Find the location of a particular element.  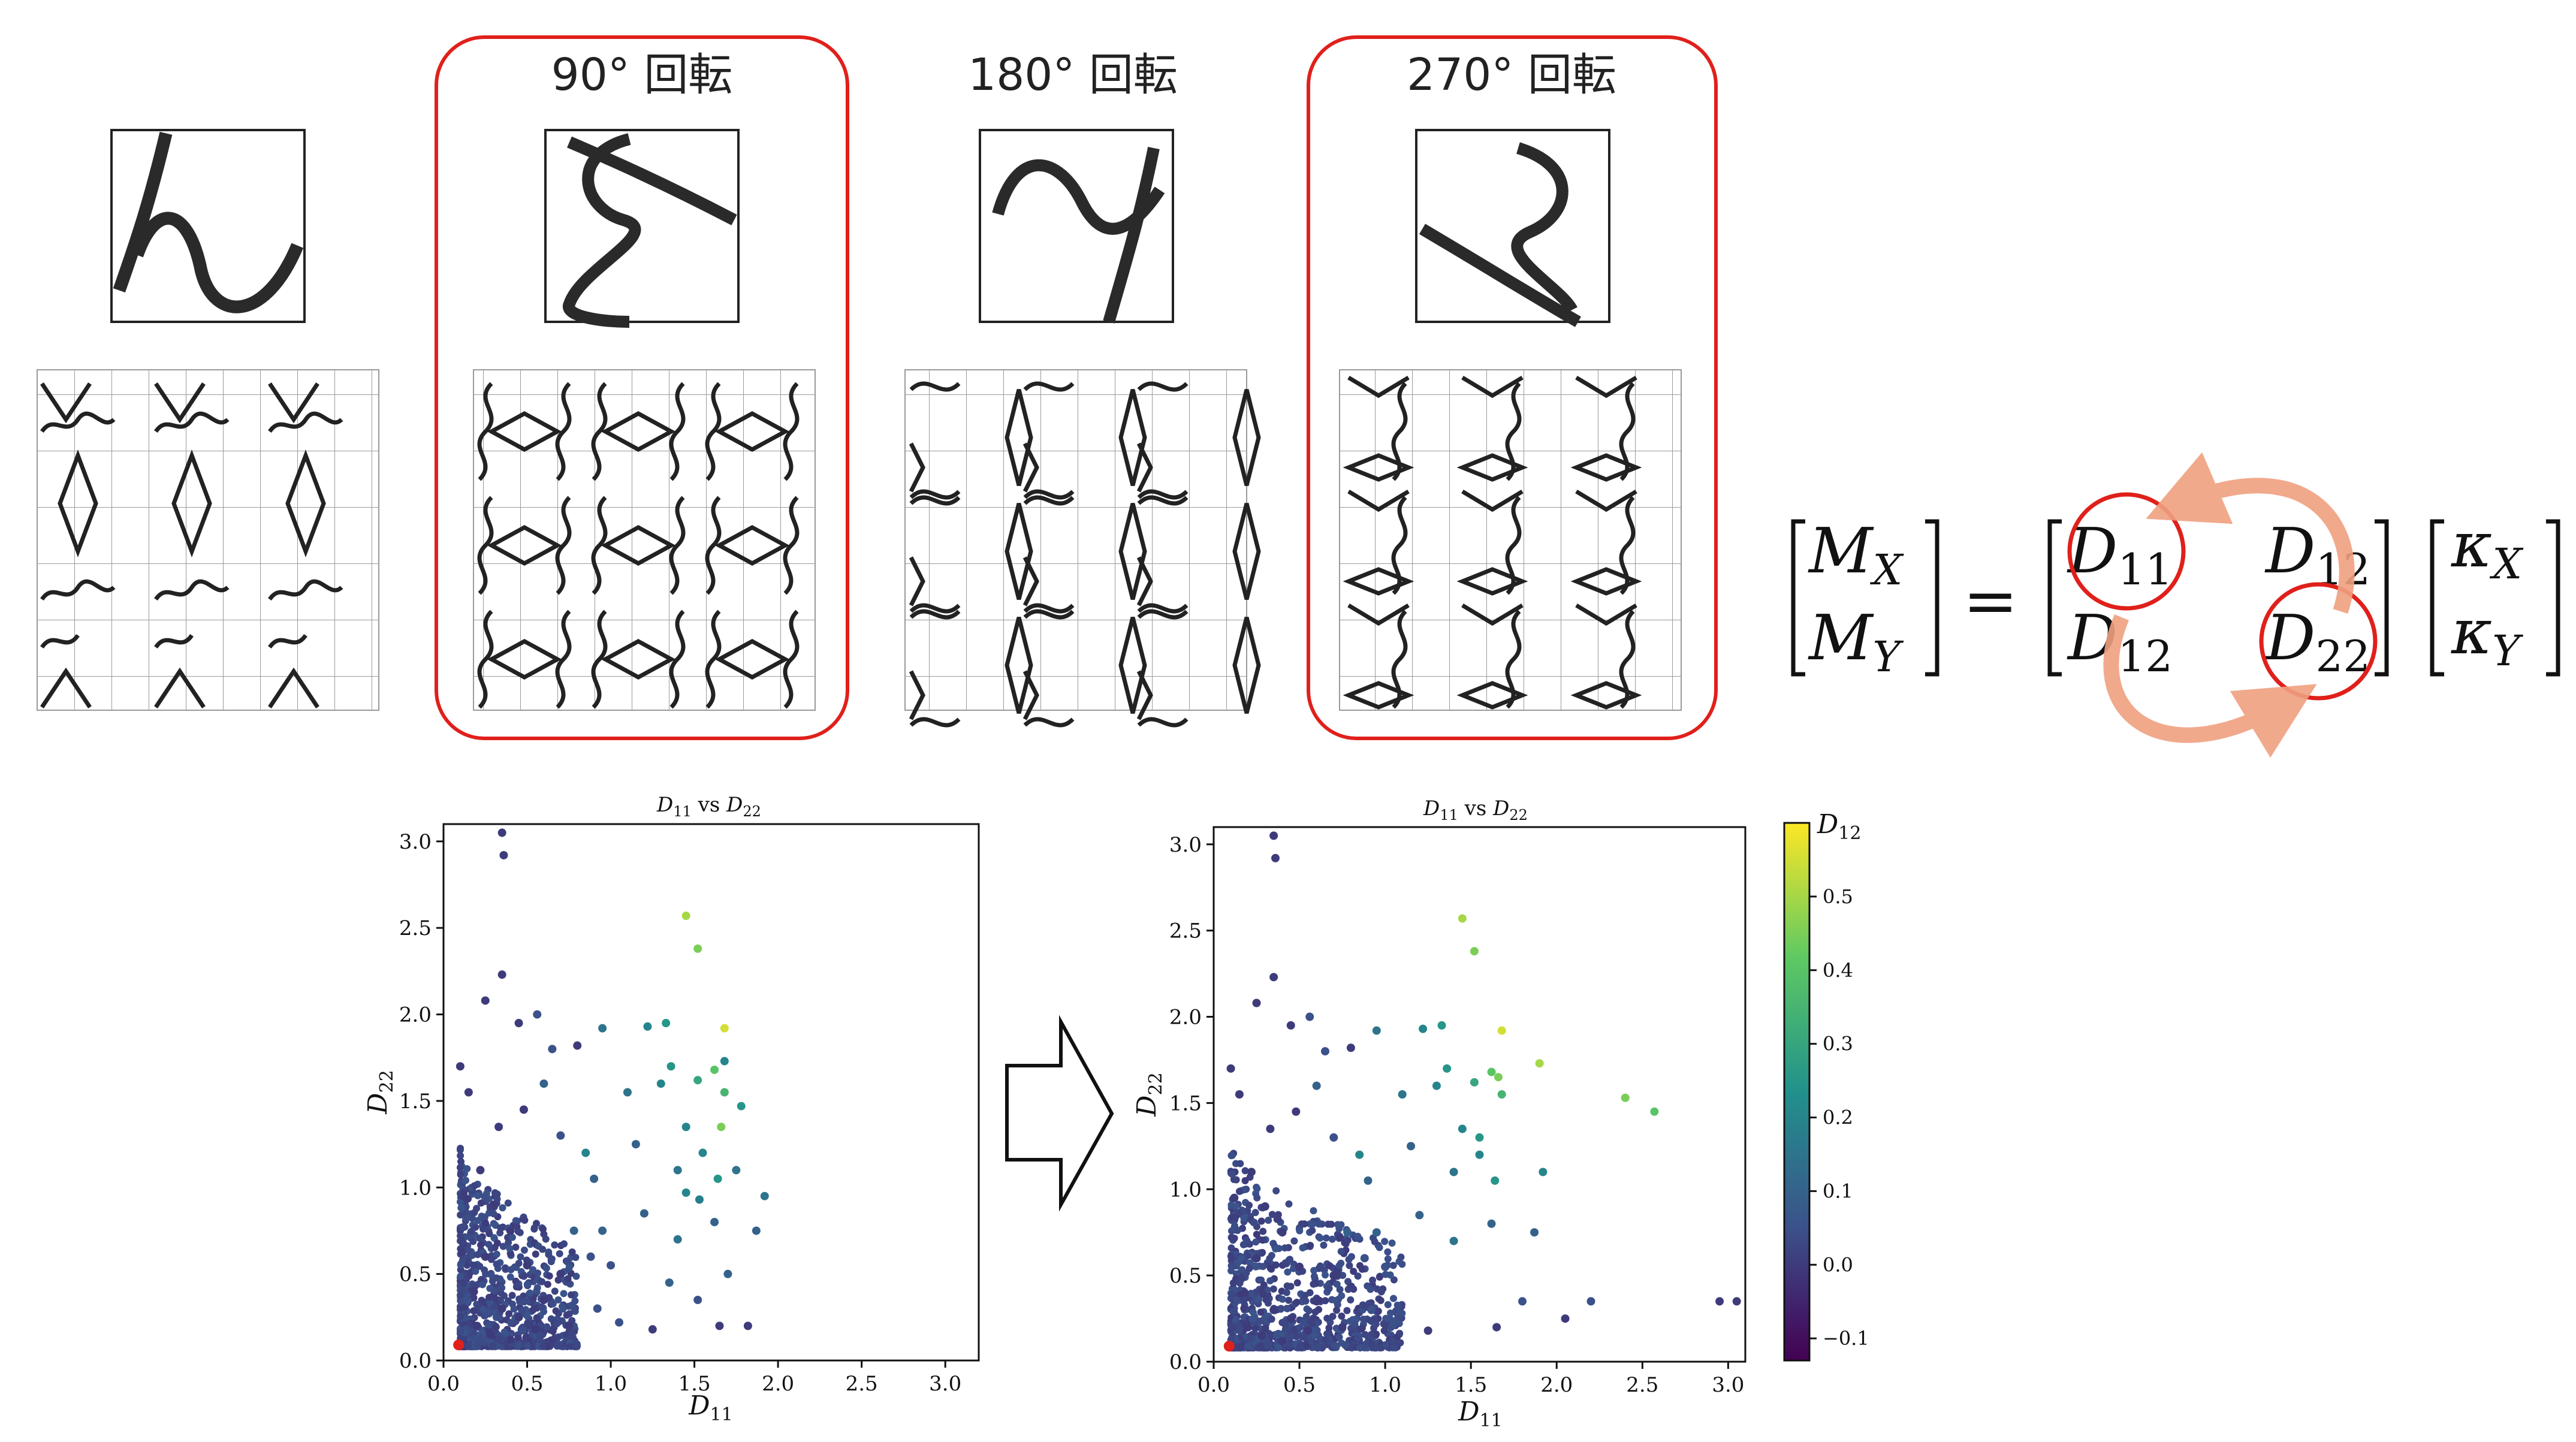

chart1-ylabel: D22 is located at coordinates (380, 1092).